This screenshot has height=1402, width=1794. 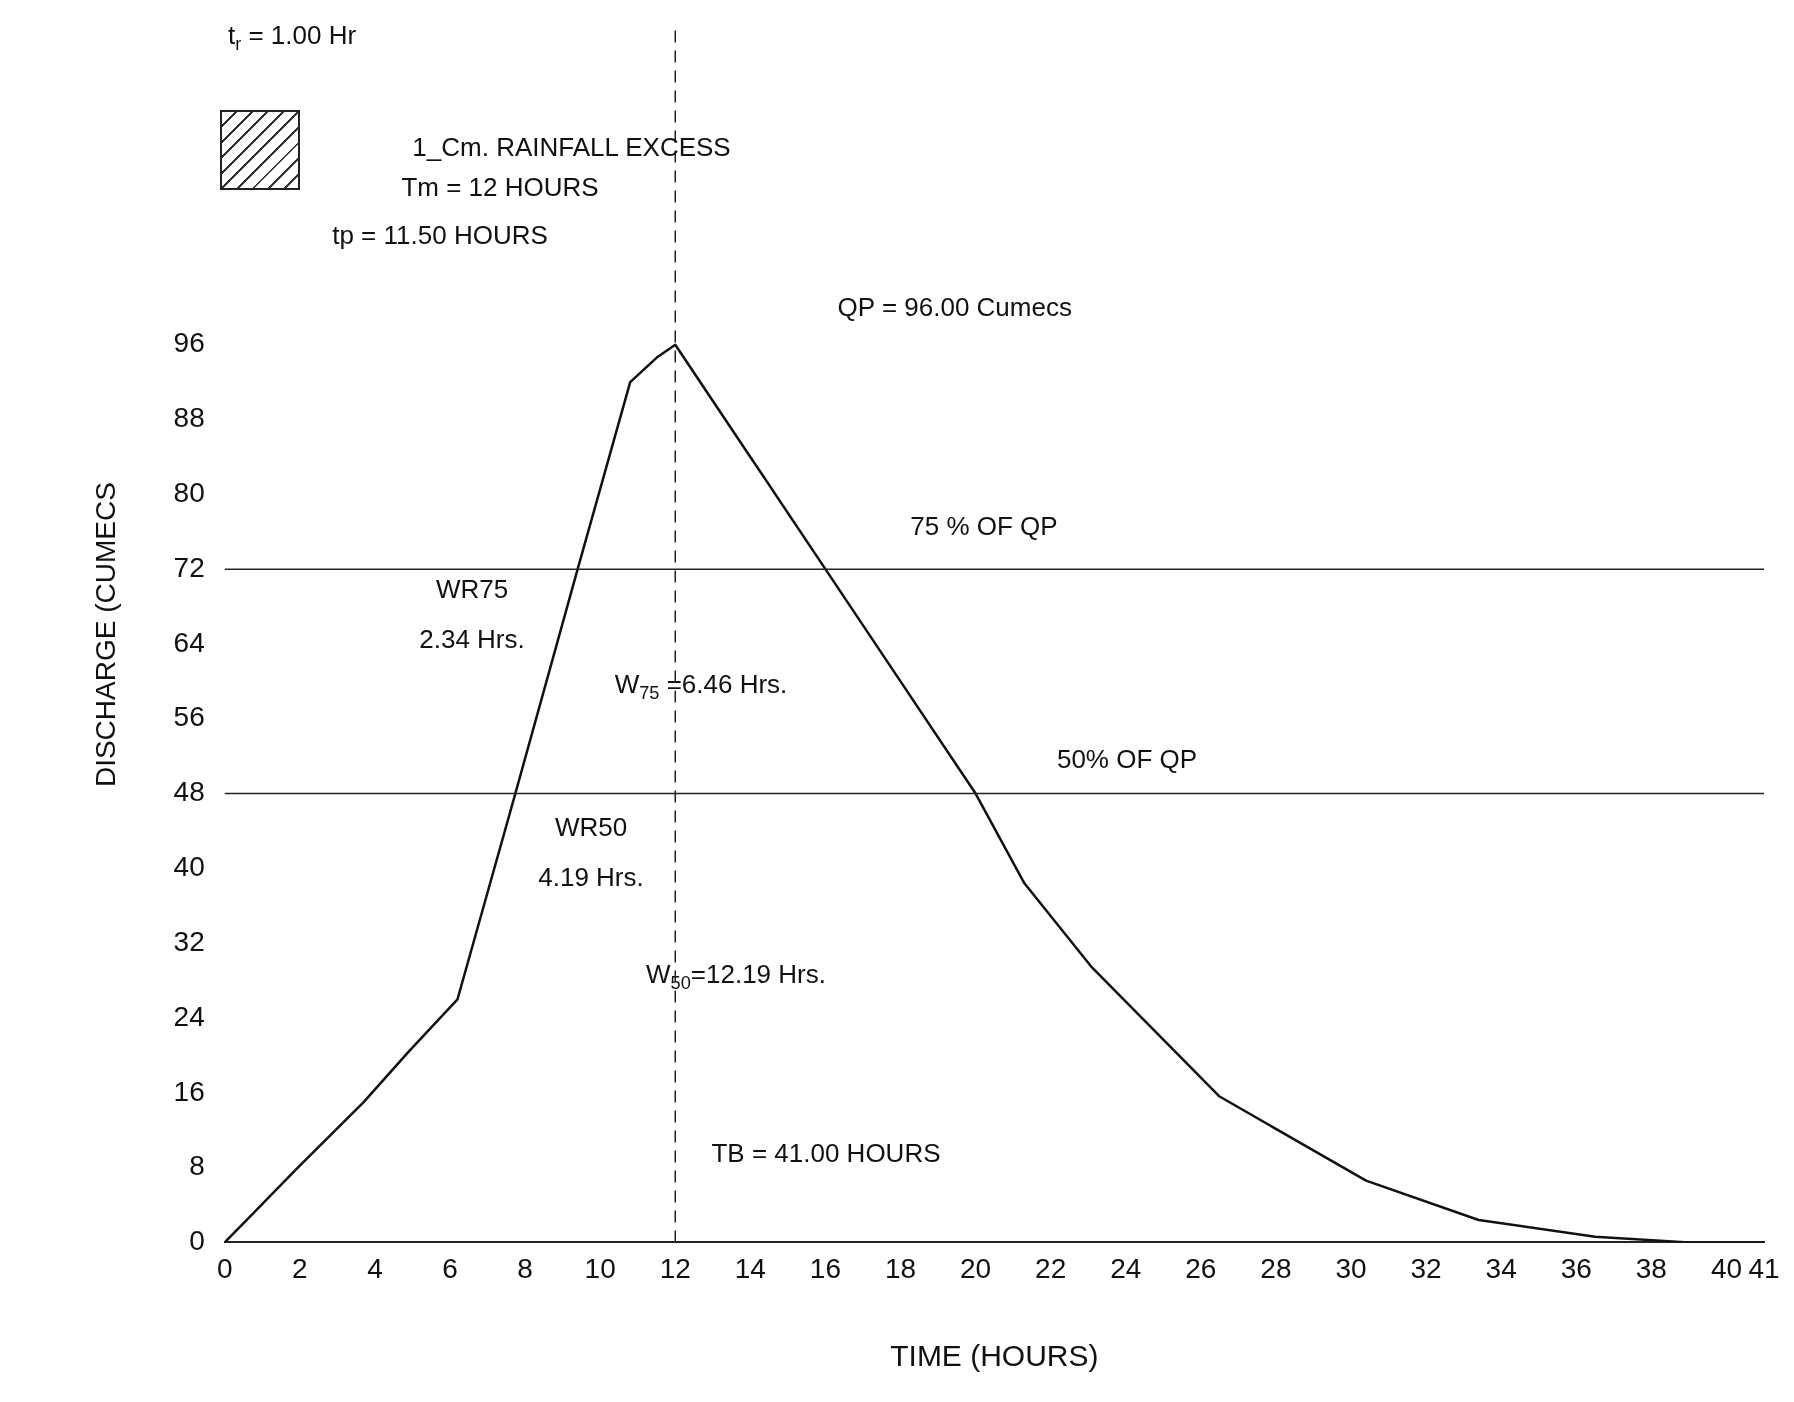 What do you see at coordinates (591, 877) in the screenshot?
I see `annotation: 4.19 Hrs.` at bounding box center [591, 877].